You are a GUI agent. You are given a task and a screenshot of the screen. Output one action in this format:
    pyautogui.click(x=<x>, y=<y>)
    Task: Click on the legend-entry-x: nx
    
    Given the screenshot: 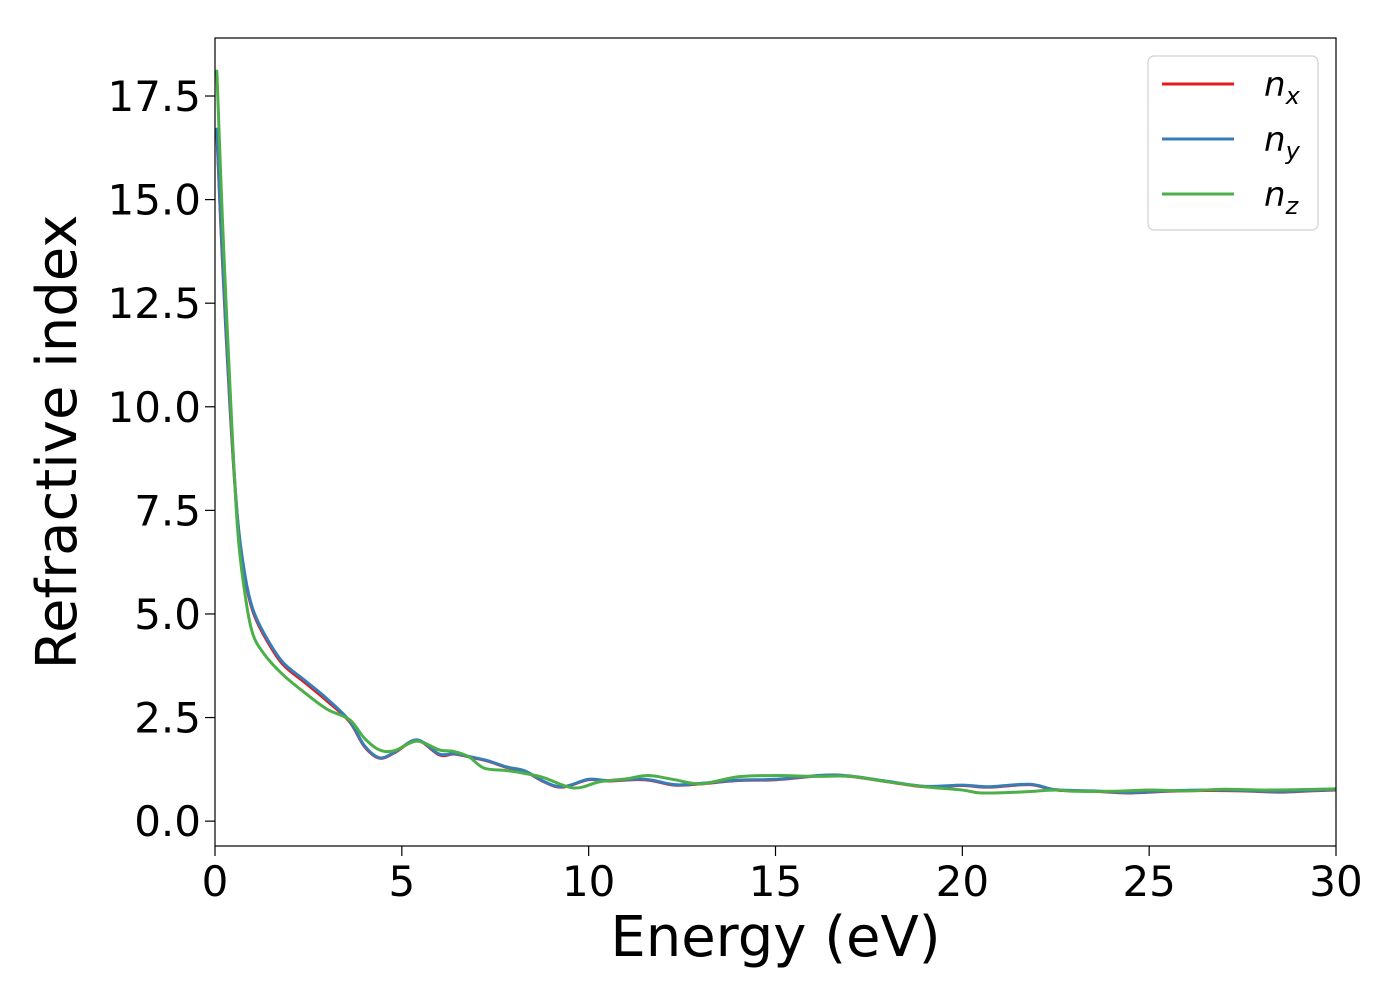 What is the action you would take?
    pyautogui.click(x=1282, y=87)
    